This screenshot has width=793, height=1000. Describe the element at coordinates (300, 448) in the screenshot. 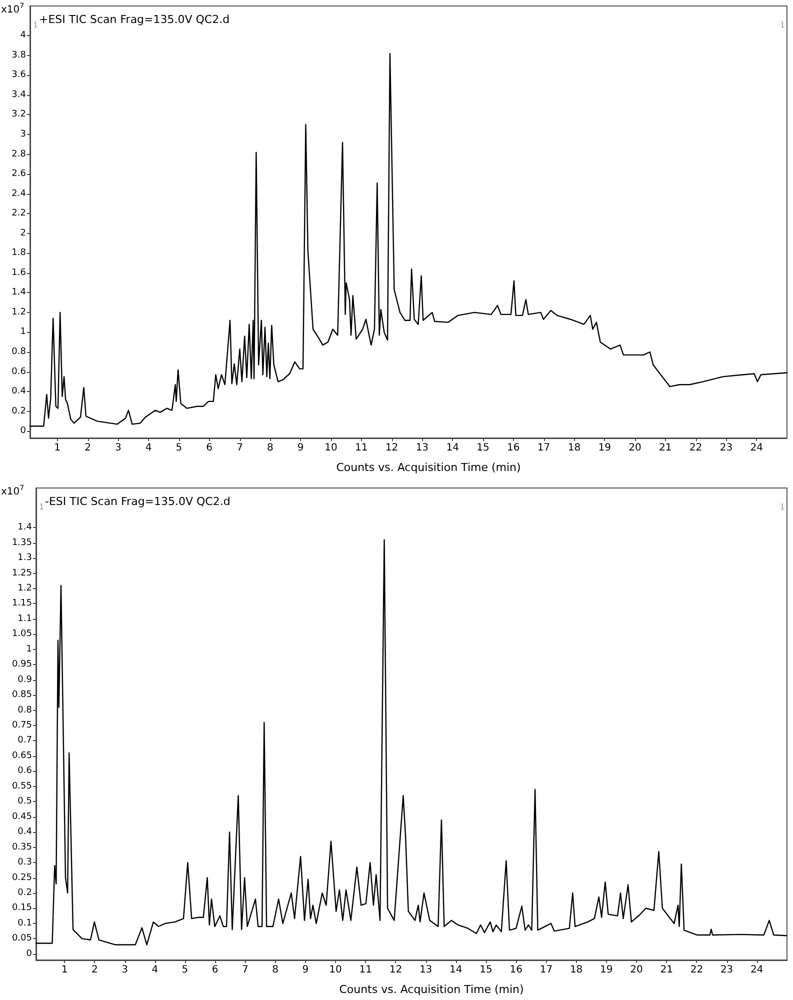

I see `x-tick-label: 9` at that location.